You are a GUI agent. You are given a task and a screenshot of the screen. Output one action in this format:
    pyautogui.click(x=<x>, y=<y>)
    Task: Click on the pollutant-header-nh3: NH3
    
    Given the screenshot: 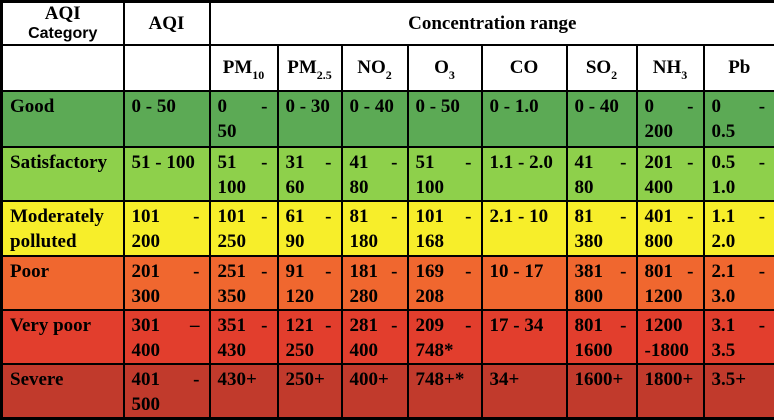 What is the action you would take?
    pyautogui.click(x=670, y=68)
    